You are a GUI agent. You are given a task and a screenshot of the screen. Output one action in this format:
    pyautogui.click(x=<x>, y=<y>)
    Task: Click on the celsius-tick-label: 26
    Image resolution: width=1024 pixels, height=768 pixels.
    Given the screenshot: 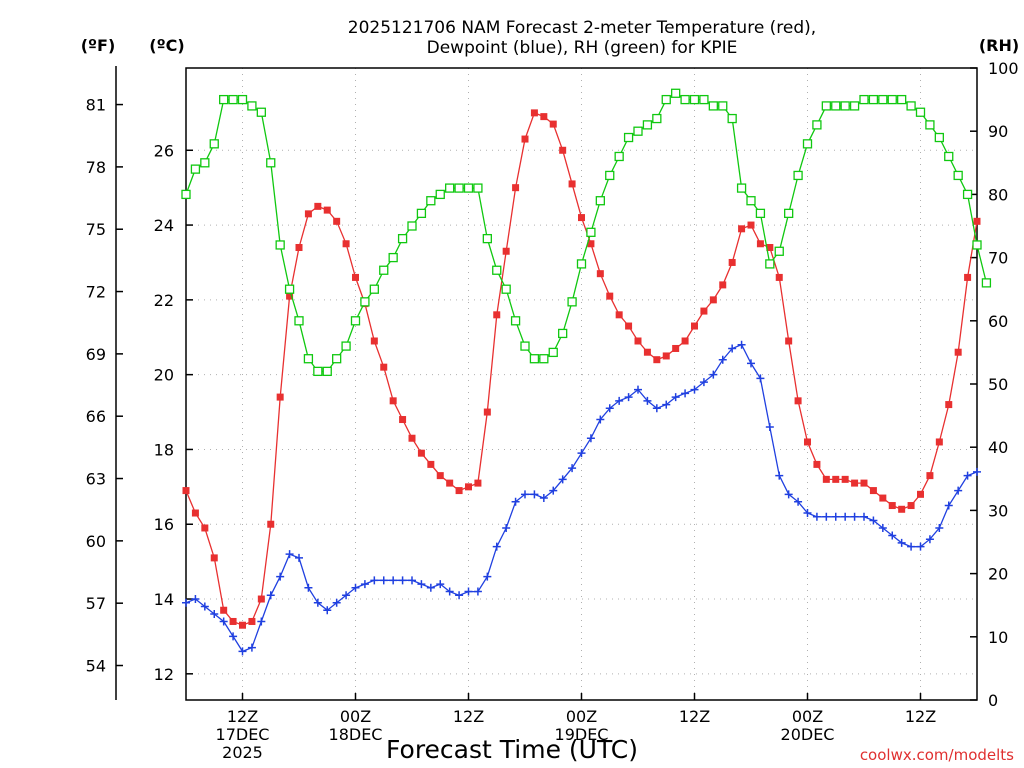 What is the action you would take?
    pyautogui.click(x=164, y=150)
    